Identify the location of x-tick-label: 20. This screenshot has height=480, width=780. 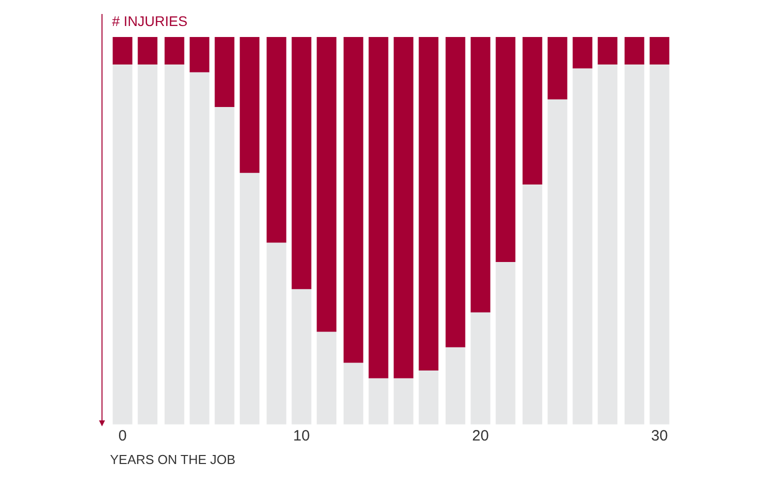
(480, 436).